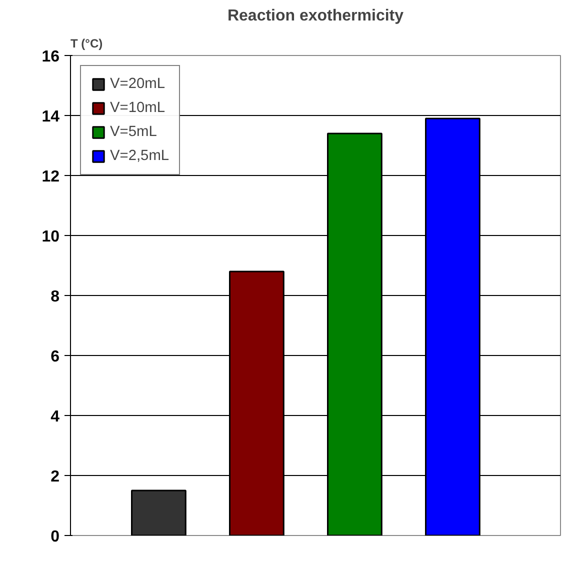 The width and height of the screenshot is (580, 568). What do you see at coordinates (51, 117) in the screenshot?
I see `y-tick-label: 14` at bounding box center [51, 117].